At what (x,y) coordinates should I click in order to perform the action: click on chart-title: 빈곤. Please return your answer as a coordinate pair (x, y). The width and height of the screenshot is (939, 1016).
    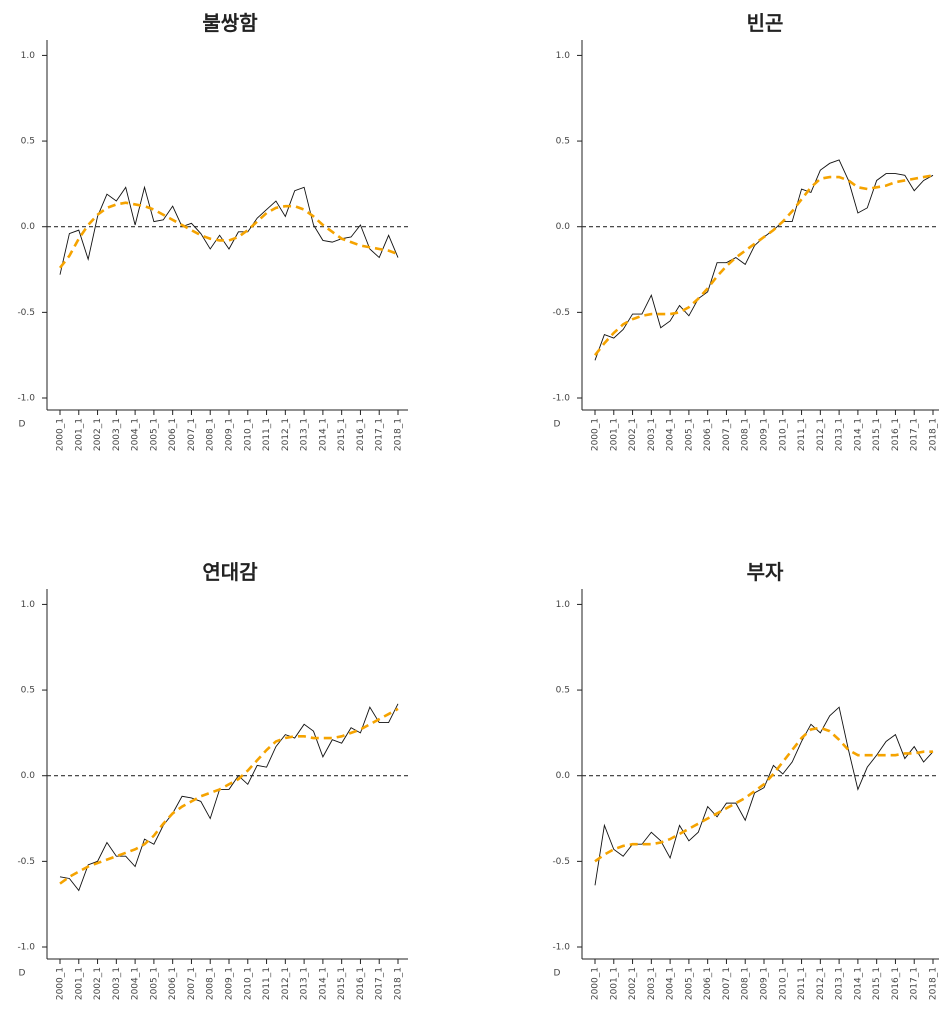
    Looking at the image, I should click on (765, 23).